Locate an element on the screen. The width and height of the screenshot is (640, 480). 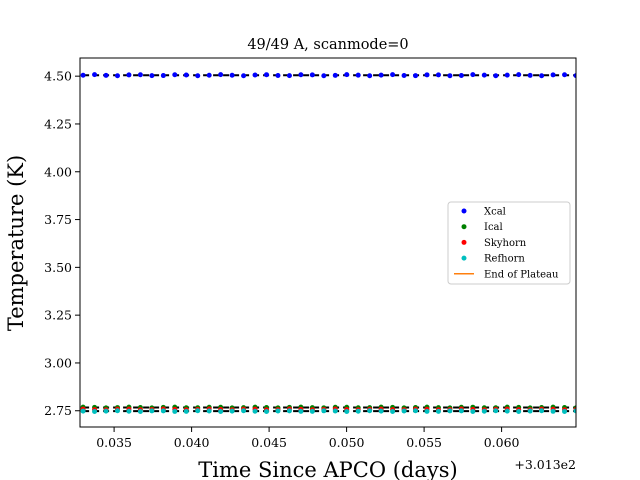
legend-box is located at coordinates (509, 243).